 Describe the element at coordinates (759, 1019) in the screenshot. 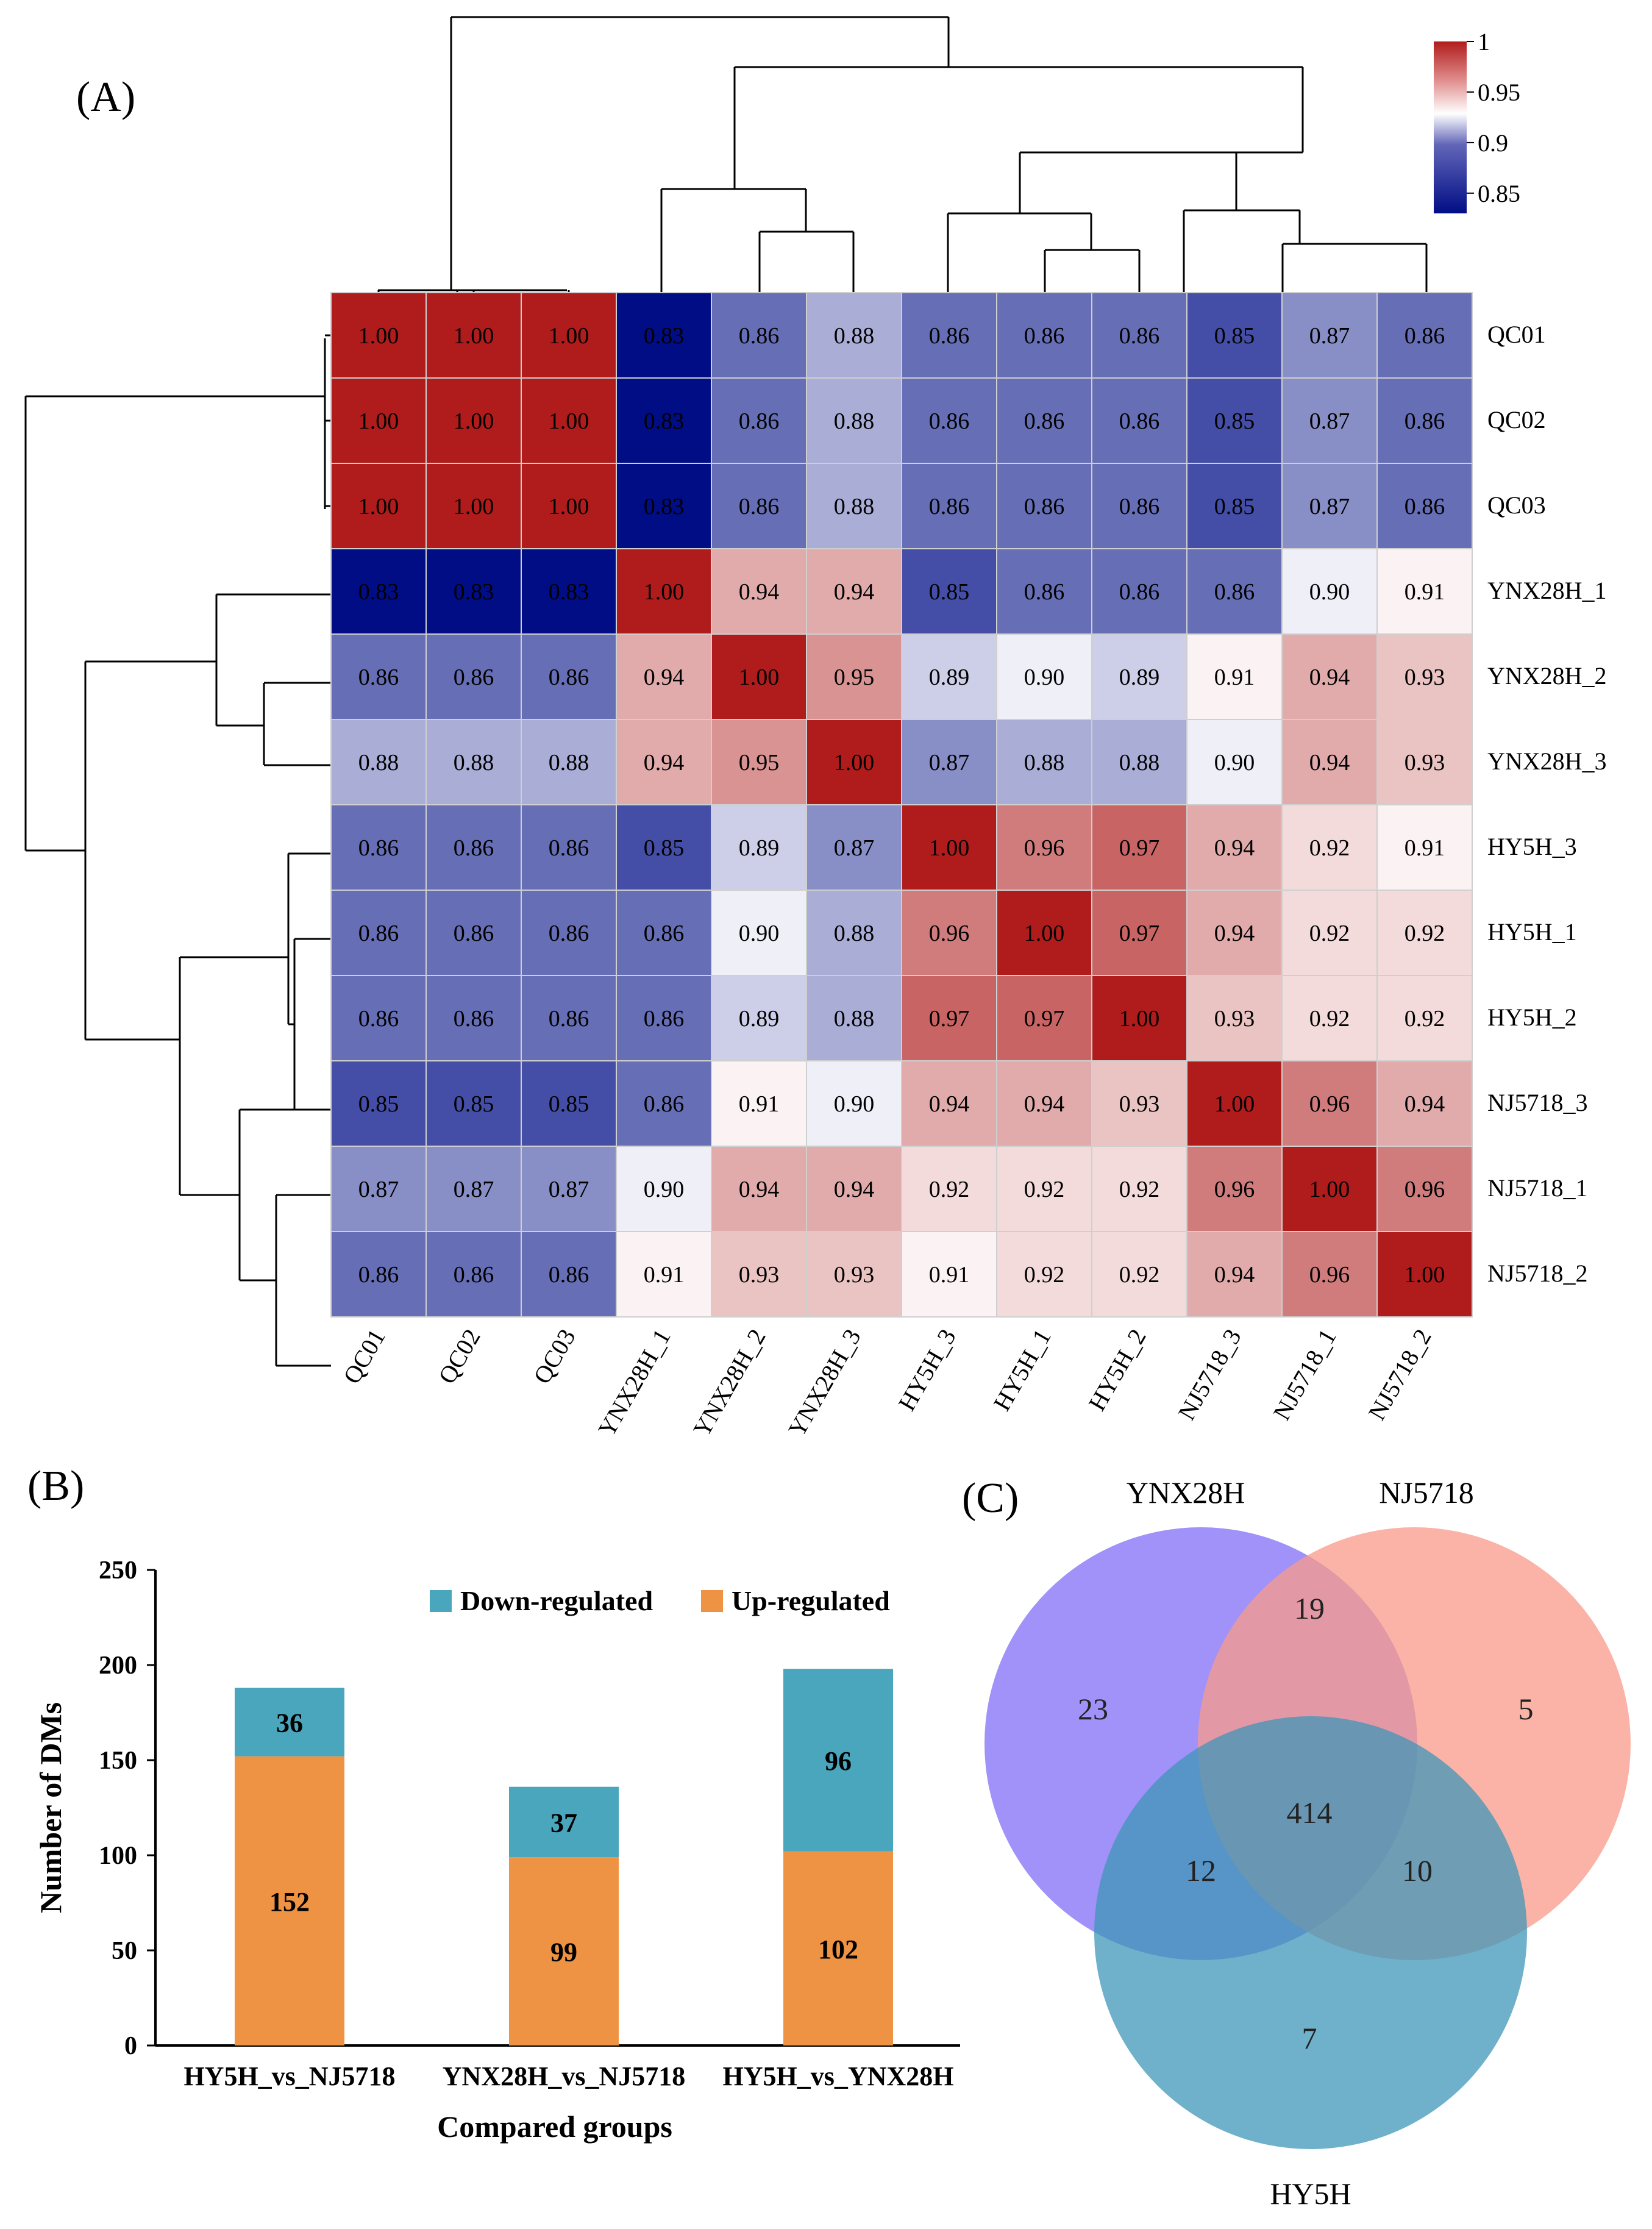

I see `heatmap-cell-value: 0.89` at that location.